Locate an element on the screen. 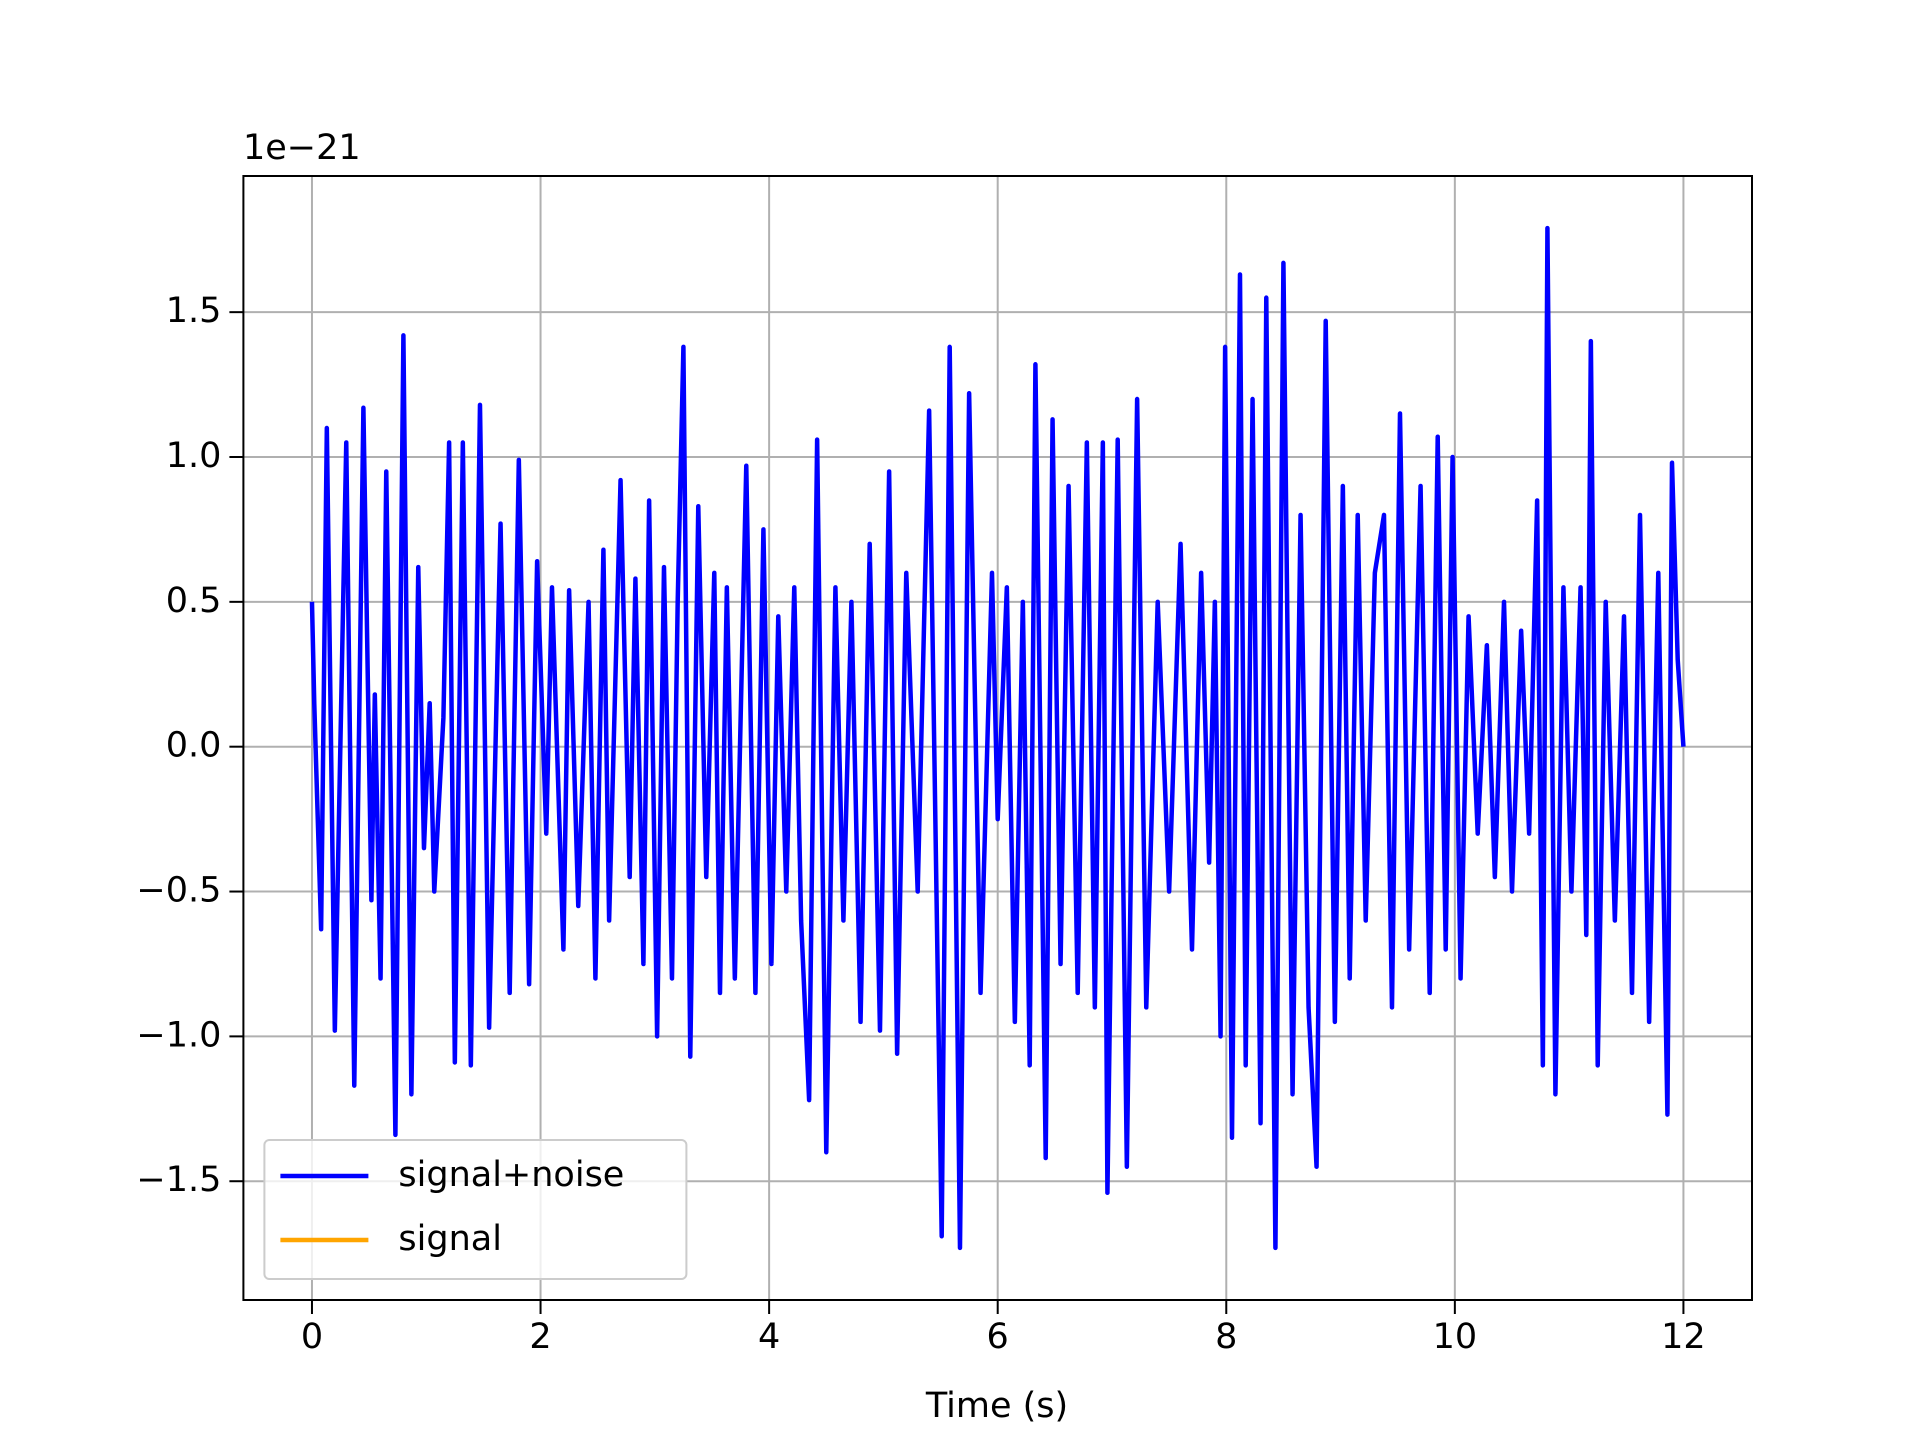  legend-label: signal+noise is located at coordinates (511, 1175).